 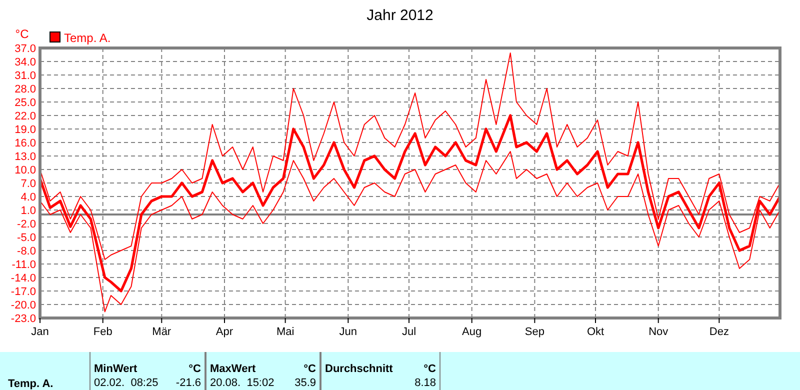 I want to click on y-tick-label: 28.0, so click(x=25, y=90).